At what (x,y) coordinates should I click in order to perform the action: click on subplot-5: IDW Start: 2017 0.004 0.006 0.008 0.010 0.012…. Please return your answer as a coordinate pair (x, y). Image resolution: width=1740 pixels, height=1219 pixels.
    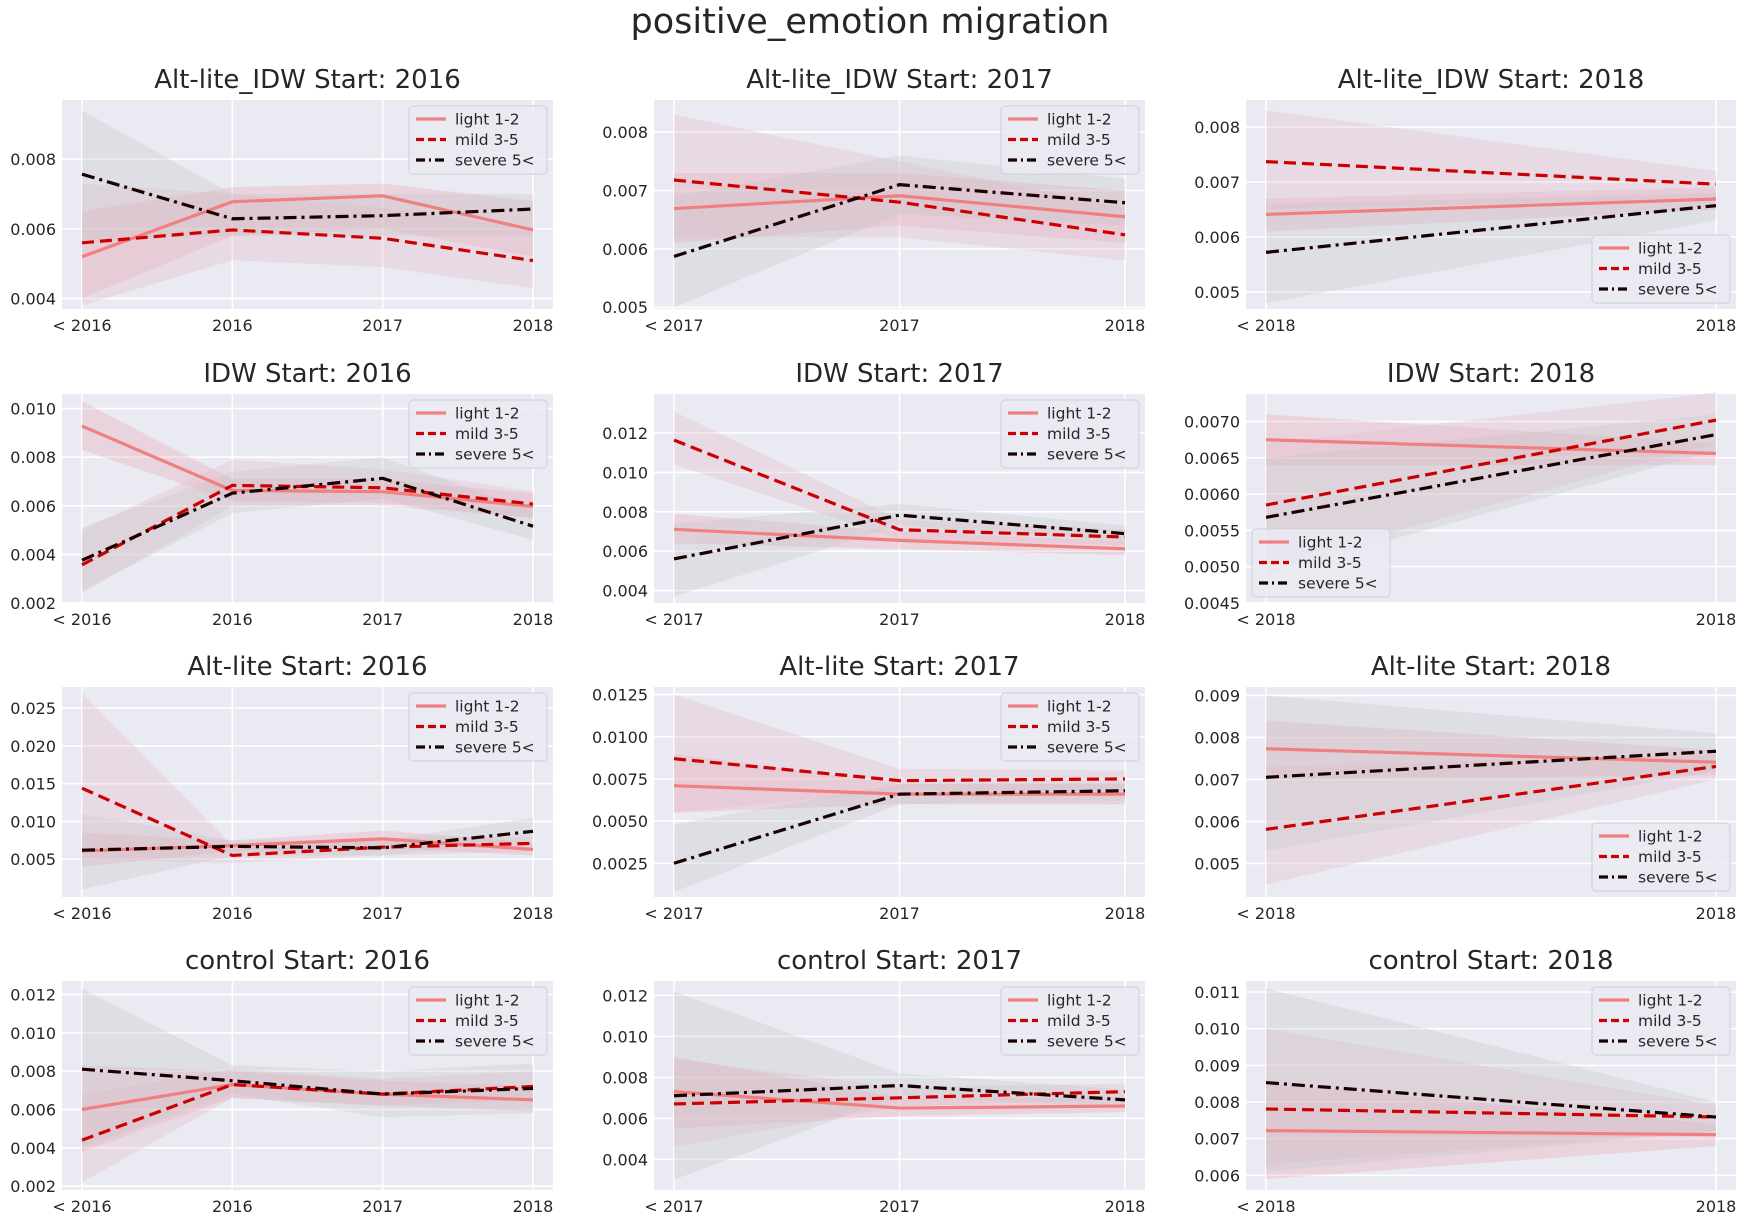
    Looking at the image, I should click on (873, 494).